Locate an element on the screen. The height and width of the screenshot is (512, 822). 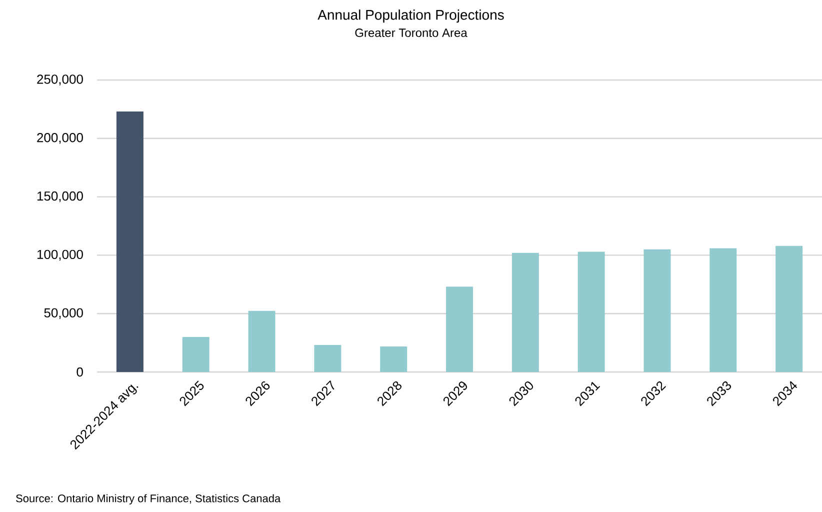
chart-title: Annual Population Projections is located at coordinates (411, 16).